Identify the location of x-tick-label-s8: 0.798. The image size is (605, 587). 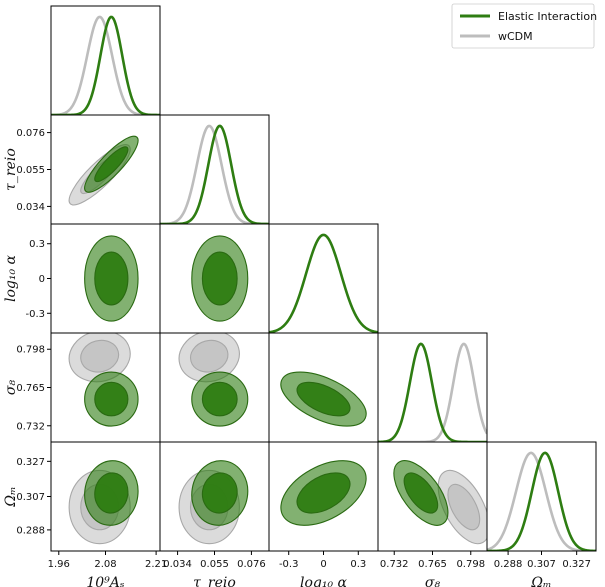
(470, 564).